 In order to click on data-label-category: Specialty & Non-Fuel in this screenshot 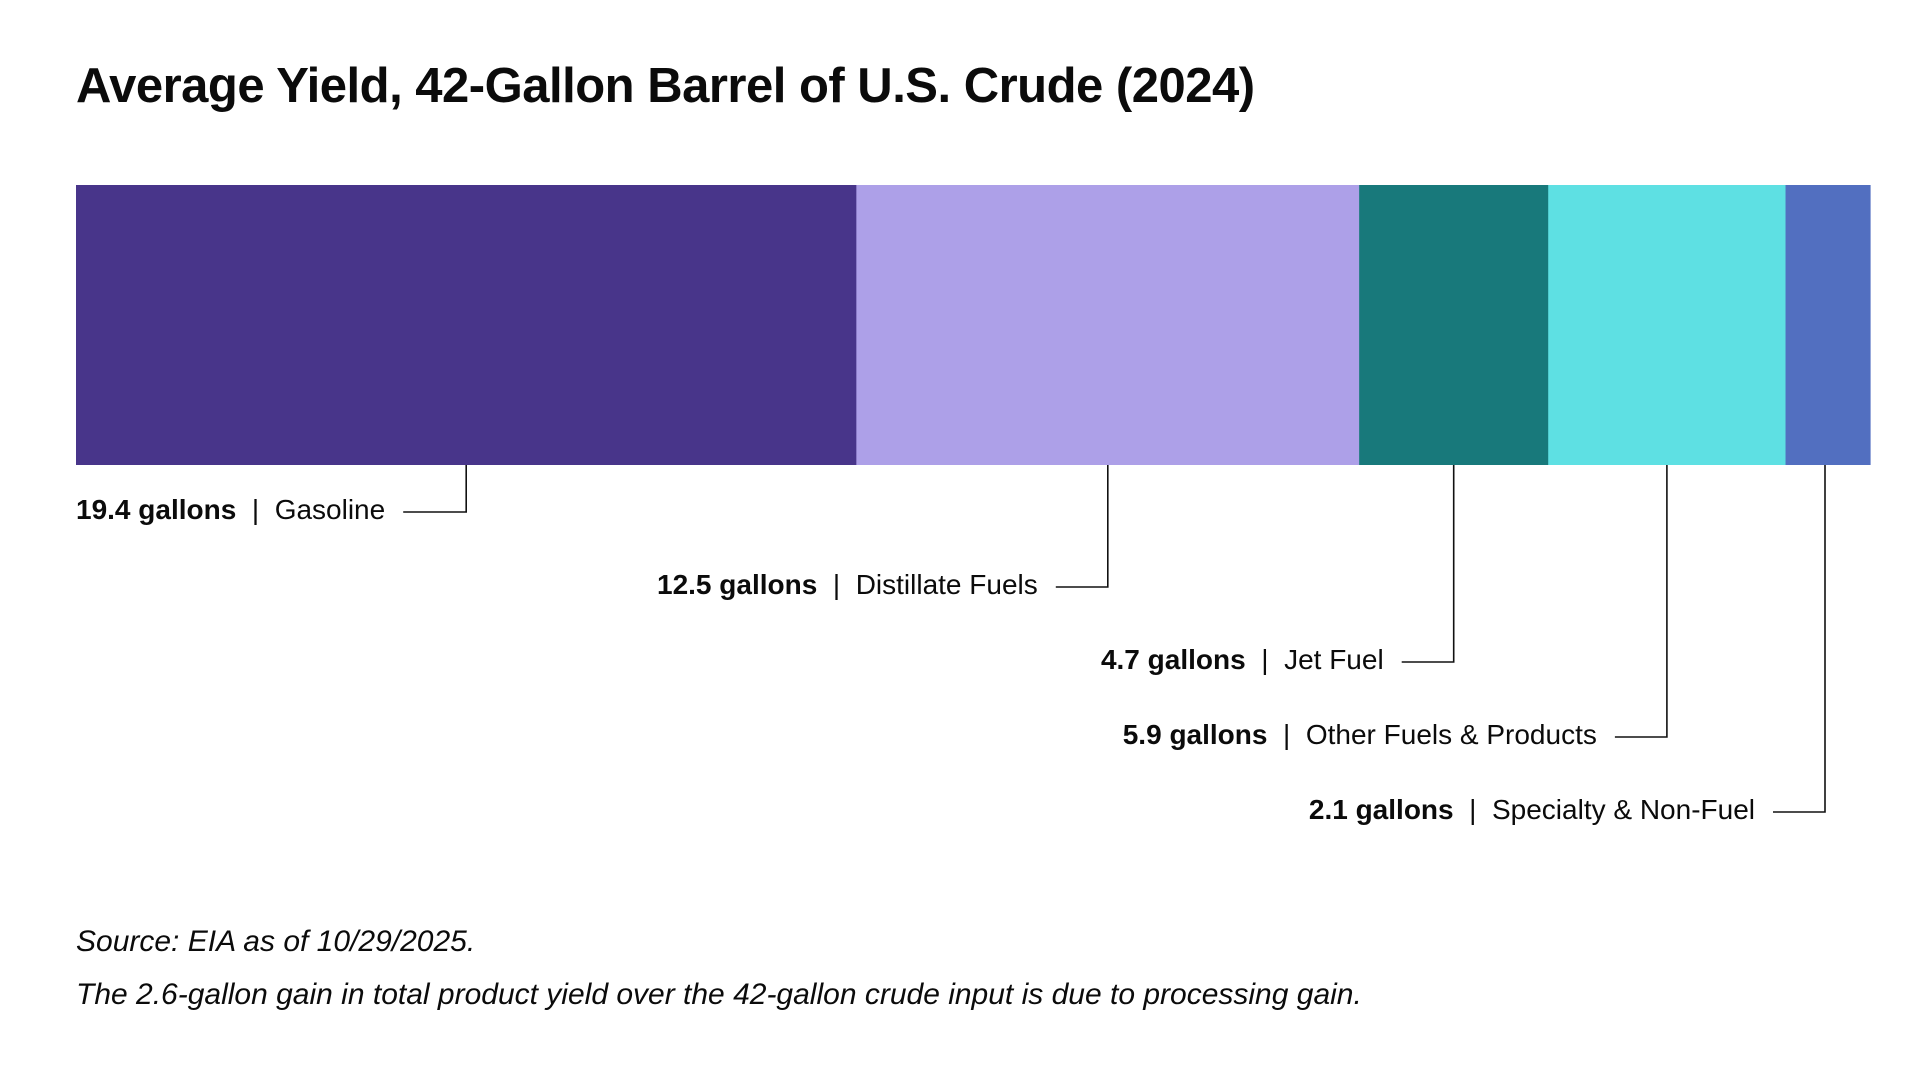, I will do `click(1623, 809)`.